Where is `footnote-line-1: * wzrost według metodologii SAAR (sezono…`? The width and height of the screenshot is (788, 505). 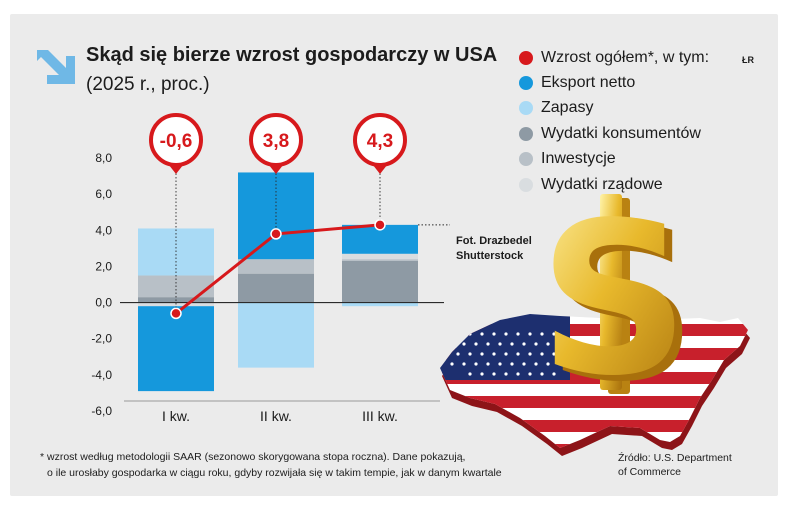
footnote-line-1: * wzrost według metodologii SAAR (sezono… is located at coordinates (253, 457).